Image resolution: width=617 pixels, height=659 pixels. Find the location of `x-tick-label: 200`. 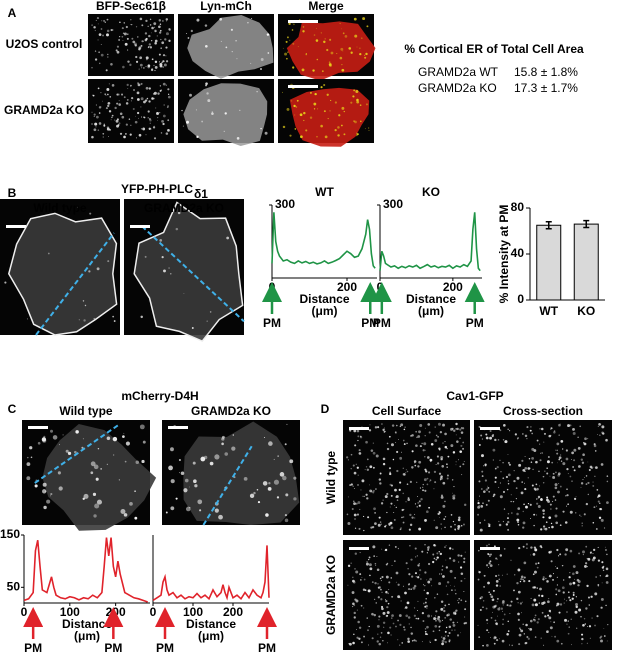

x-tick-label: 200 is located at coordinates (453, 287).